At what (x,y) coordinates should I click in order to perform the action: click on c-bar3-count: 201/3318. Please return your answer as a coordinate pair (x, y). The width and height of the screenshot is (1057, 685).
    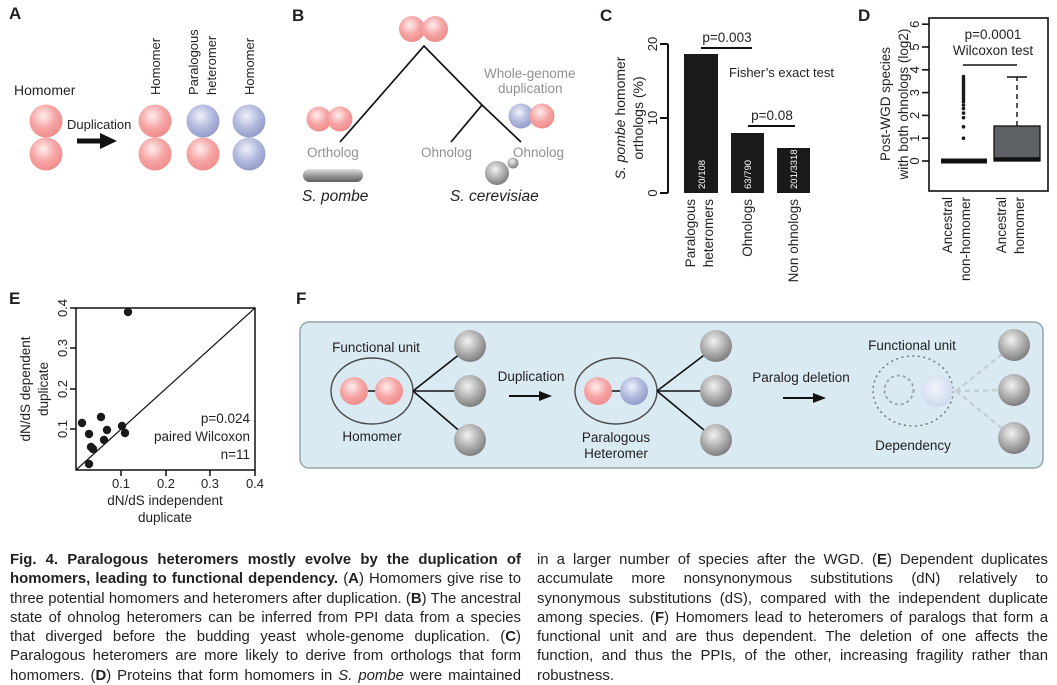
    Looking at the image, I should click on (794, 169).